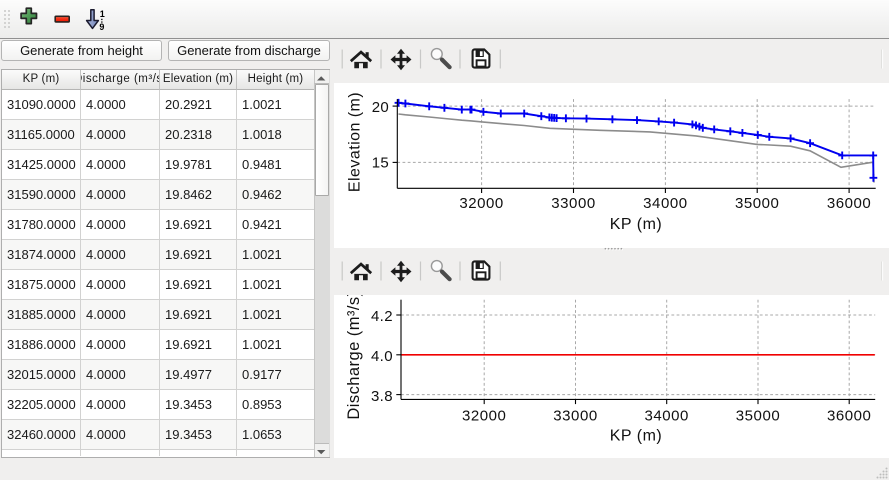 Image resolution: width=889 pixels, height=480 pixels. Describe the element at coordinates (355, 142) in the screenshot. I see `svg-text: Elevation (m)` at that location.